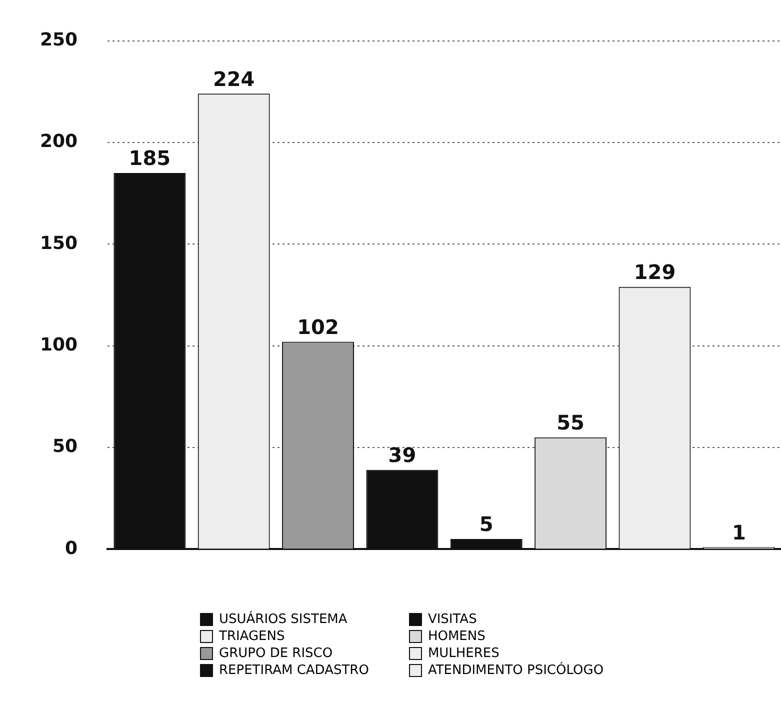 The width and height of the screenshot is (781, 721). What do you see at coordinates (516, 670) in the screenshot?
I see `legend-label: ATENDIMENTO PSICÓLOGO` at bounding box center [516, 670].